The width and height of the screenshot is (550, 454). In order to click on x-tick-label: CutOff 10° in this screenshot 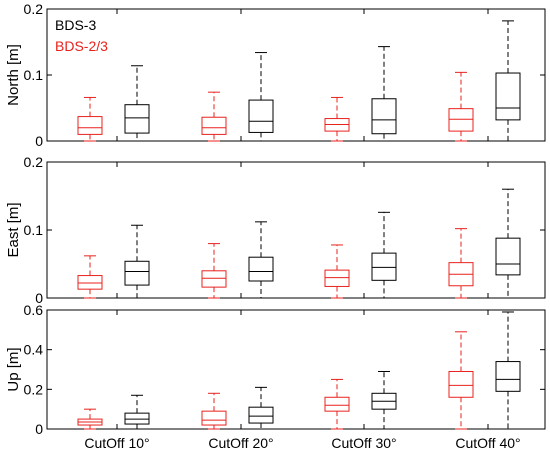, I will do `click(116, 443)`.